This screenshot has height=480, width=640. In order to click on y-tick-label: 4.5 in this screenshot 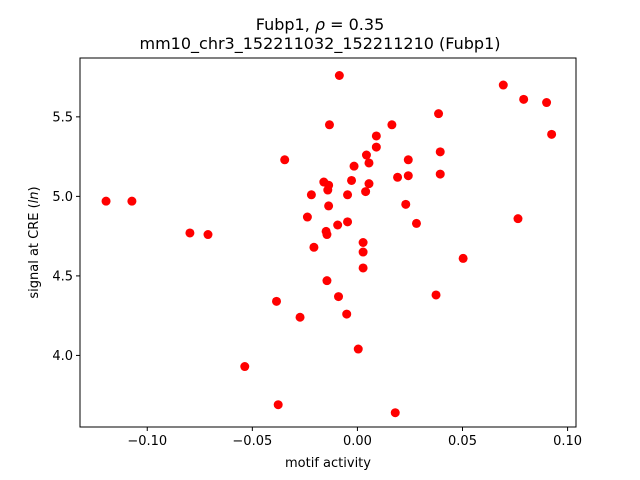, I will do `click(62, 276)`.